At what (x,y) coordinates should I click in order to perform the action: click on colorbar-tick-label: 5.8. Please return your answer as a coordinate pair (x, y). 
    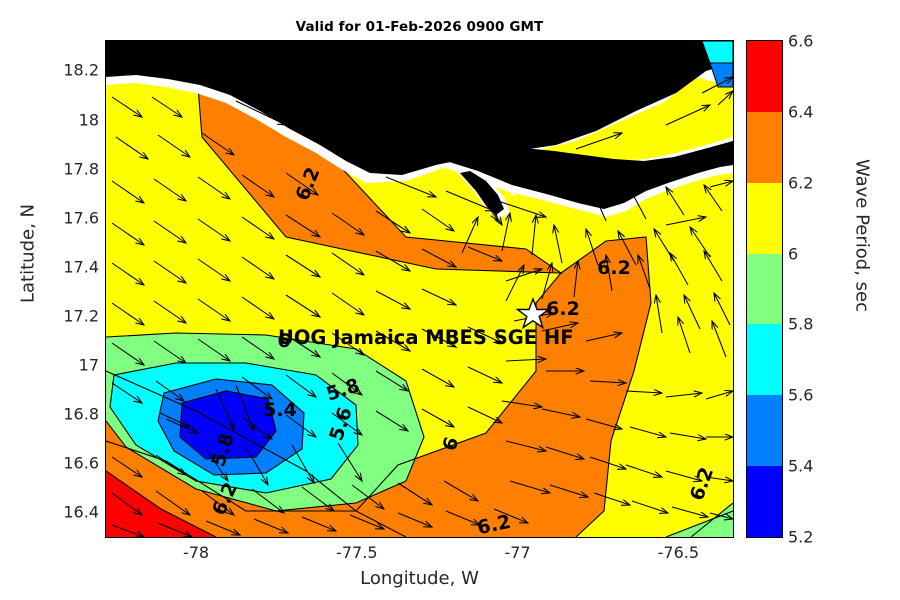
    Looking at the image, I should click on (801, 324).